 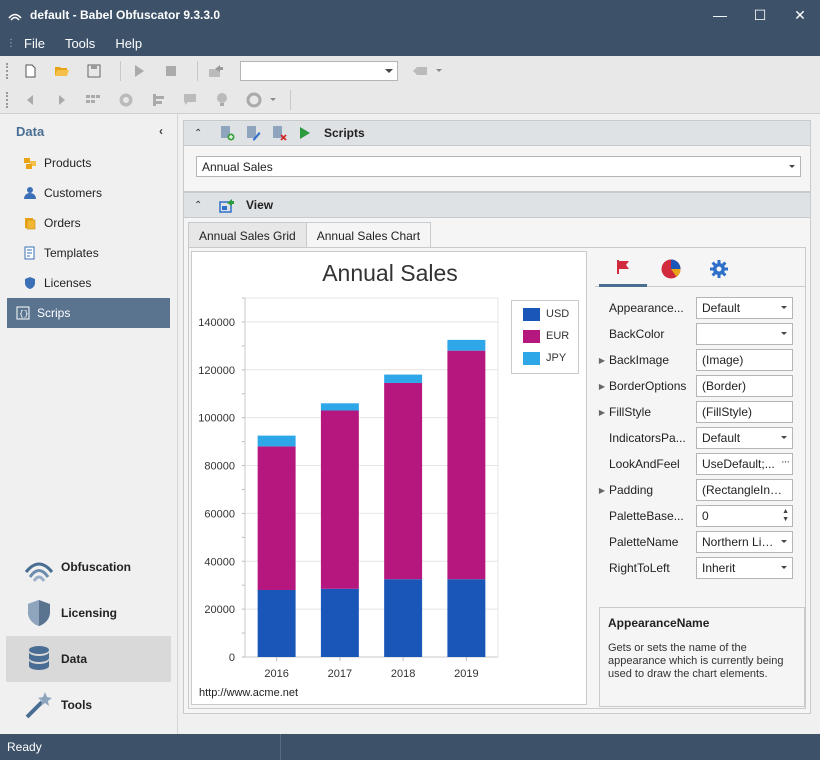 What do you see at coordinates (23, 313) in the screenshot?
I see `scripts-icon: {}` at bounding box center [23, 313].